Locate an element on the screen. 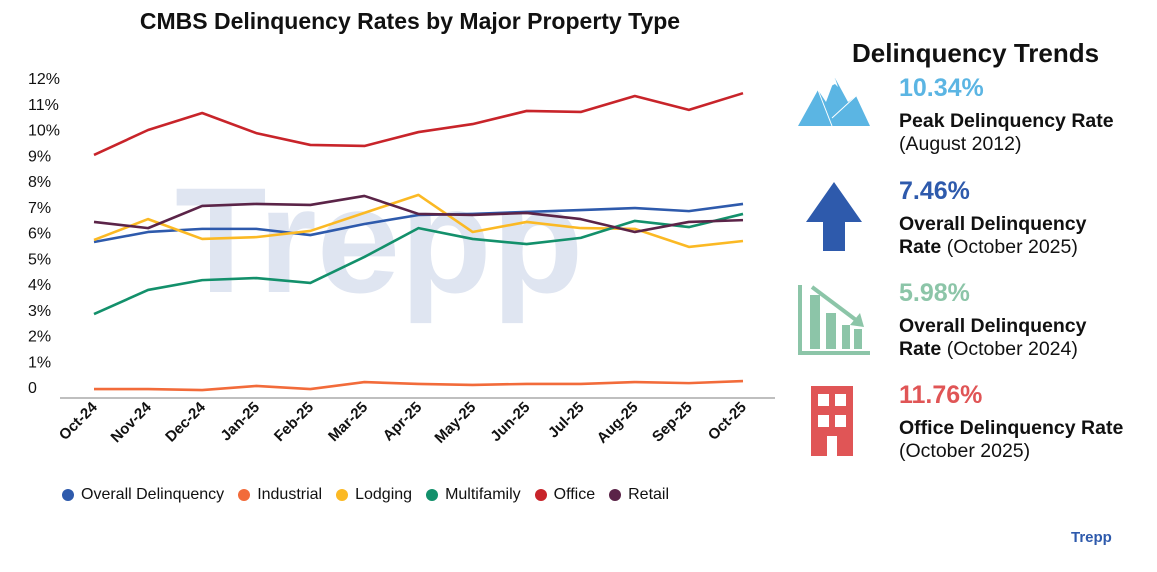 This screenshot has width=1157, height=572. series-line-multifamily is located at coordinates (418, 264).